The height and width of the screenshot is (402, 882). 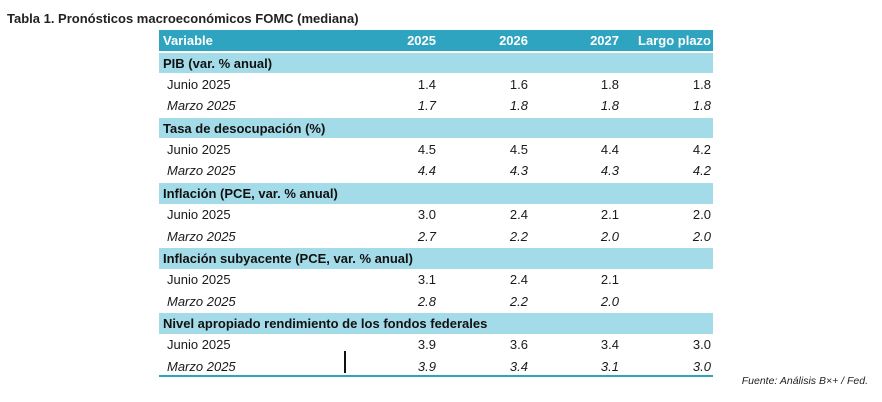 What do you see at coordinates (426, 301) in the screenshot?
I see `cell-2025: 2.8` at bounding box center [426, 301].